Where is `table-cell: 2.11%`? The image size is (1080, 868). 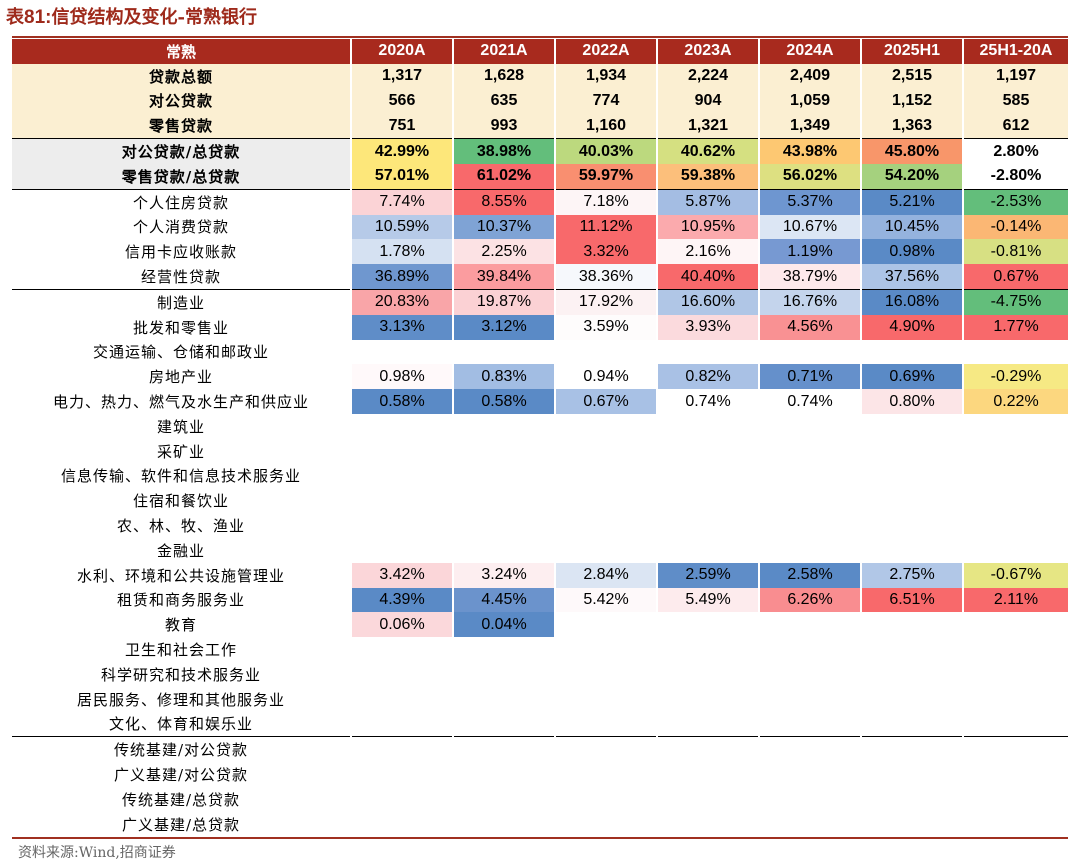 table-cell: 2.11% is located at coordinates (1015, 600).